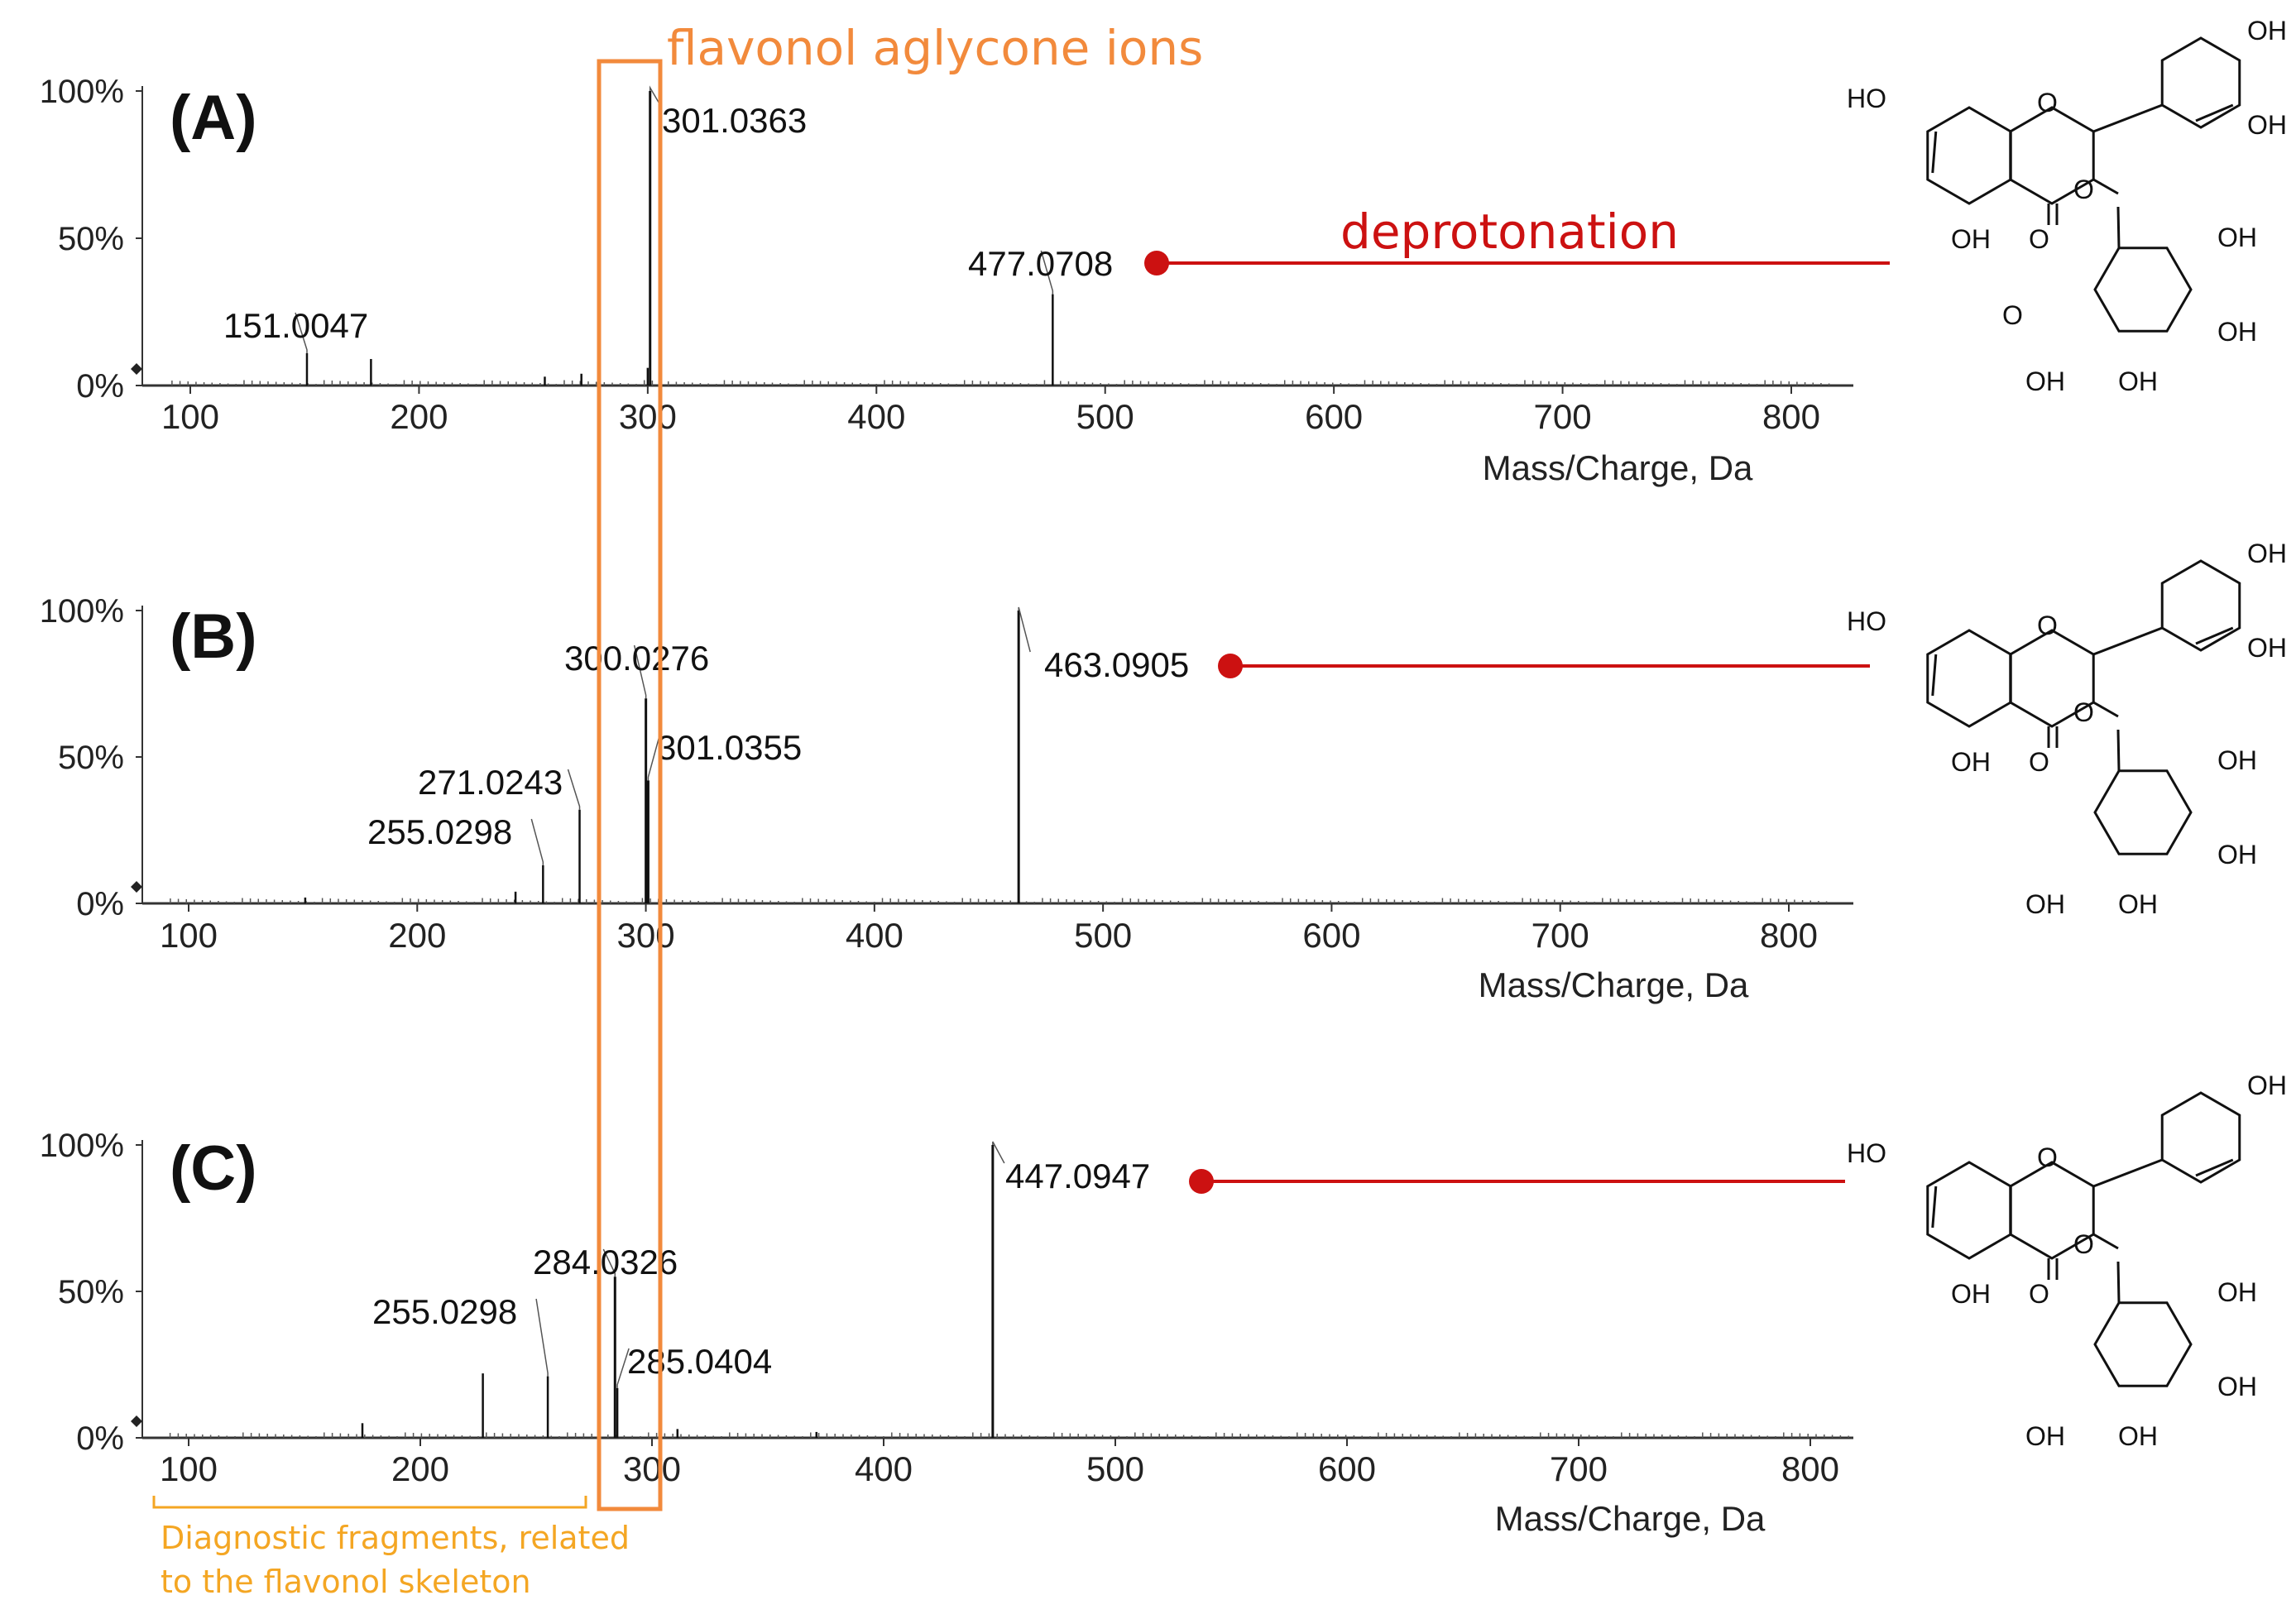  I want to click on peak-label: 463.0905, so click(1116, 664).